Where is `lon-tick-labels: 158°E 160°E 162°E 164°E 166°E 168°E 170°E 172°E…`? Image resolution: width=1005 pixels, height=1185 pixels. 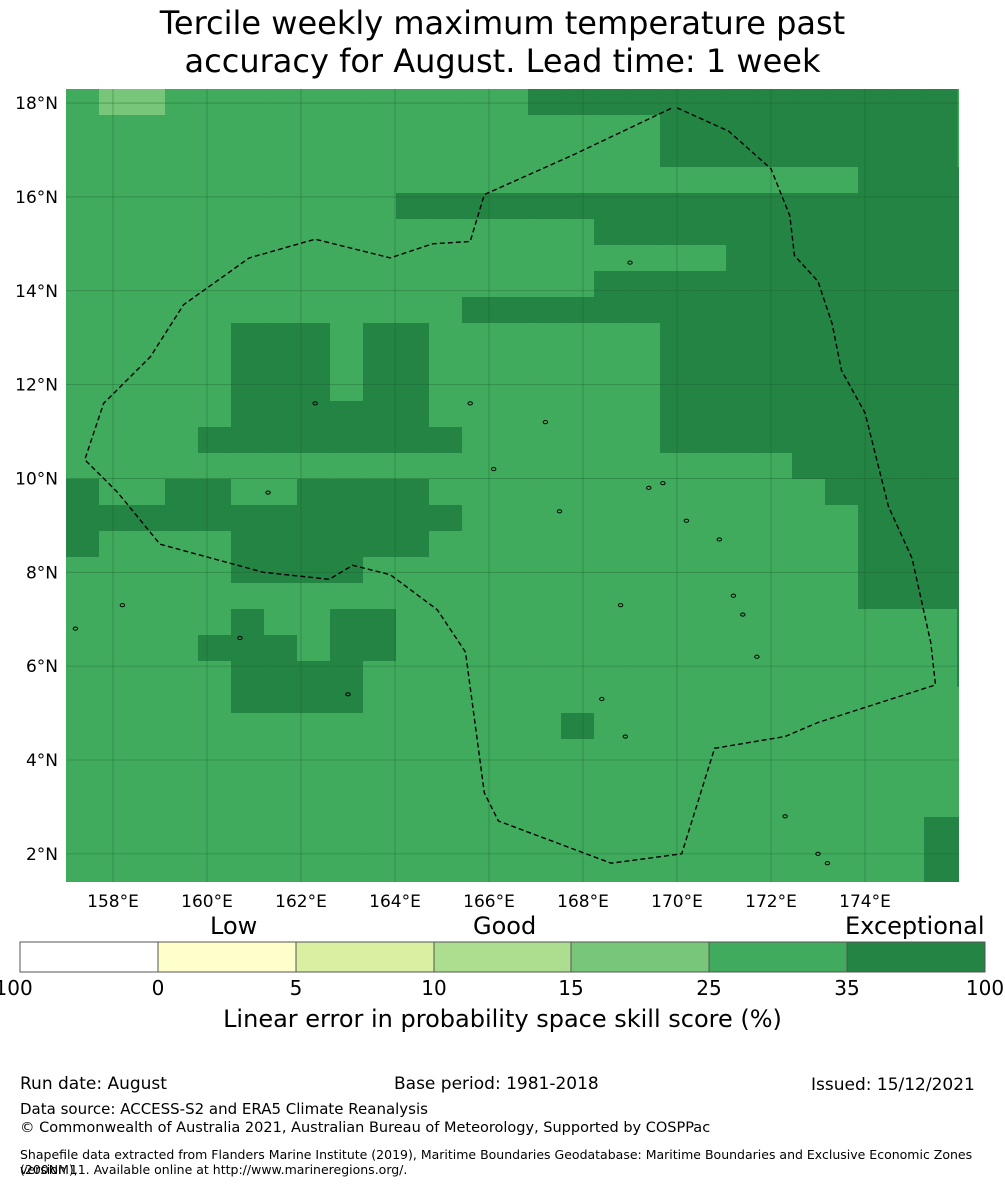 lon-tick-labels: 158°E 160°E 162°E 164°E 166°E 168°E 170°E 172°E… is located at coordinates (489, 902).